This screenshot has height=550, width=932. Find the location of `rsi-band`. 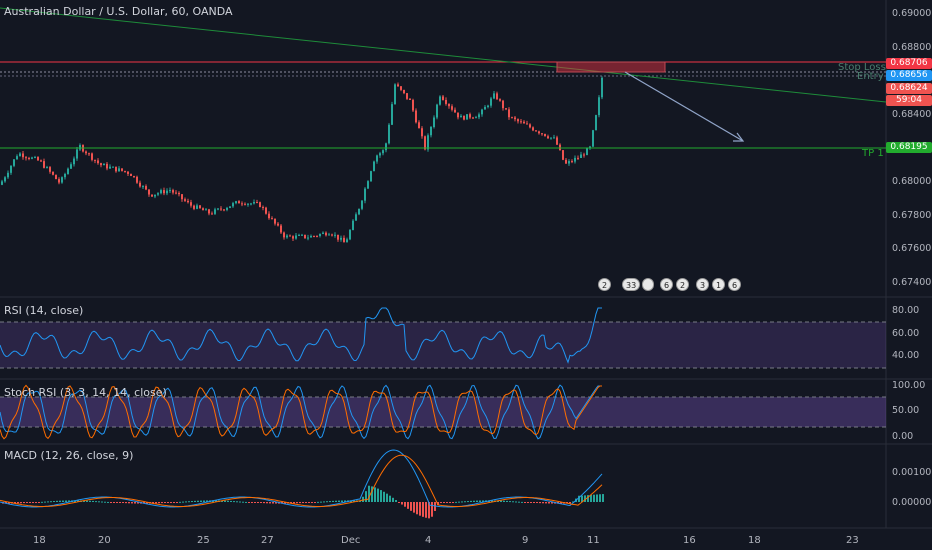

rsi-band is located at coordinates (443, 345).